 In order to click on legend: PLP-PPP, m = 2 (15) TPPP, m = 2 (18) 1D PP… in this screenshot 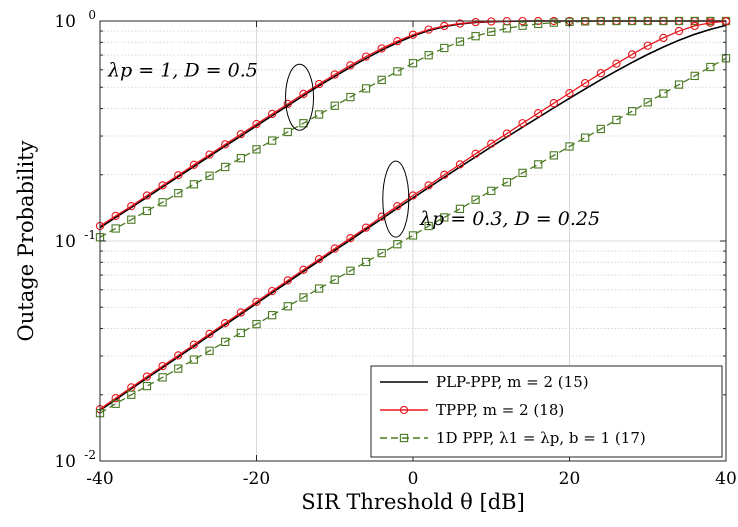, I will do `click(546, 411)`.